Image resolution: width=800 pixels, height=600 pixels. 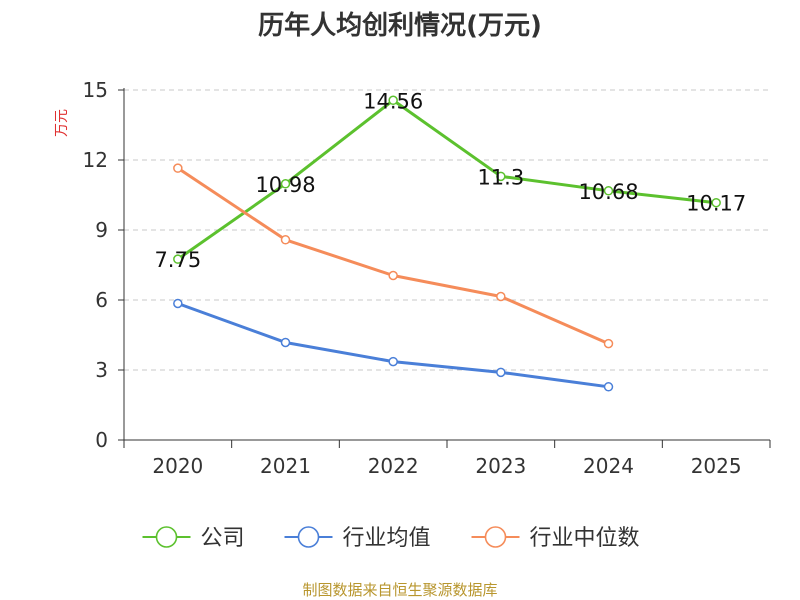 I want to click on data-label: 10.98, so click(x=285, y=185).